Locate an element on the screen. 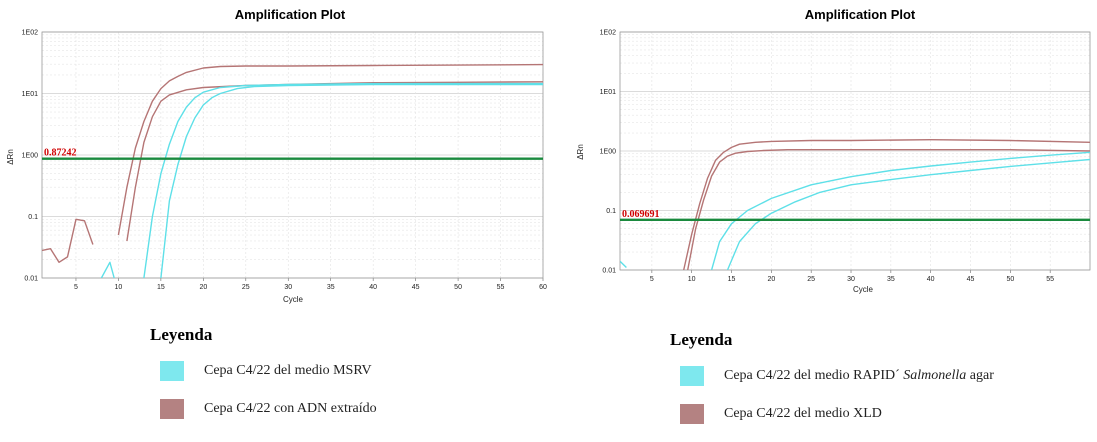 This screenshot has width=1097, height=442. legend-item-label: Cepa C4/22 con ADN extraído is located at coordinates (290, 408).